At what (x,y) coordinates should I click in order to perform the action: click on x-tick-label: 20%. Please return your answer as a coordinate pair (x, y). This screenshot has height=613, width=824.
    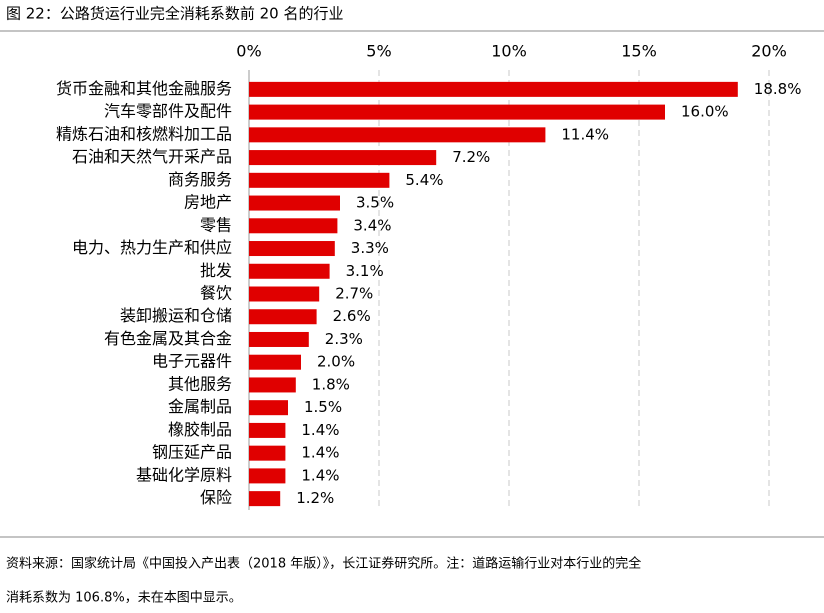
    Looking at the image, I should click on (769, 51).